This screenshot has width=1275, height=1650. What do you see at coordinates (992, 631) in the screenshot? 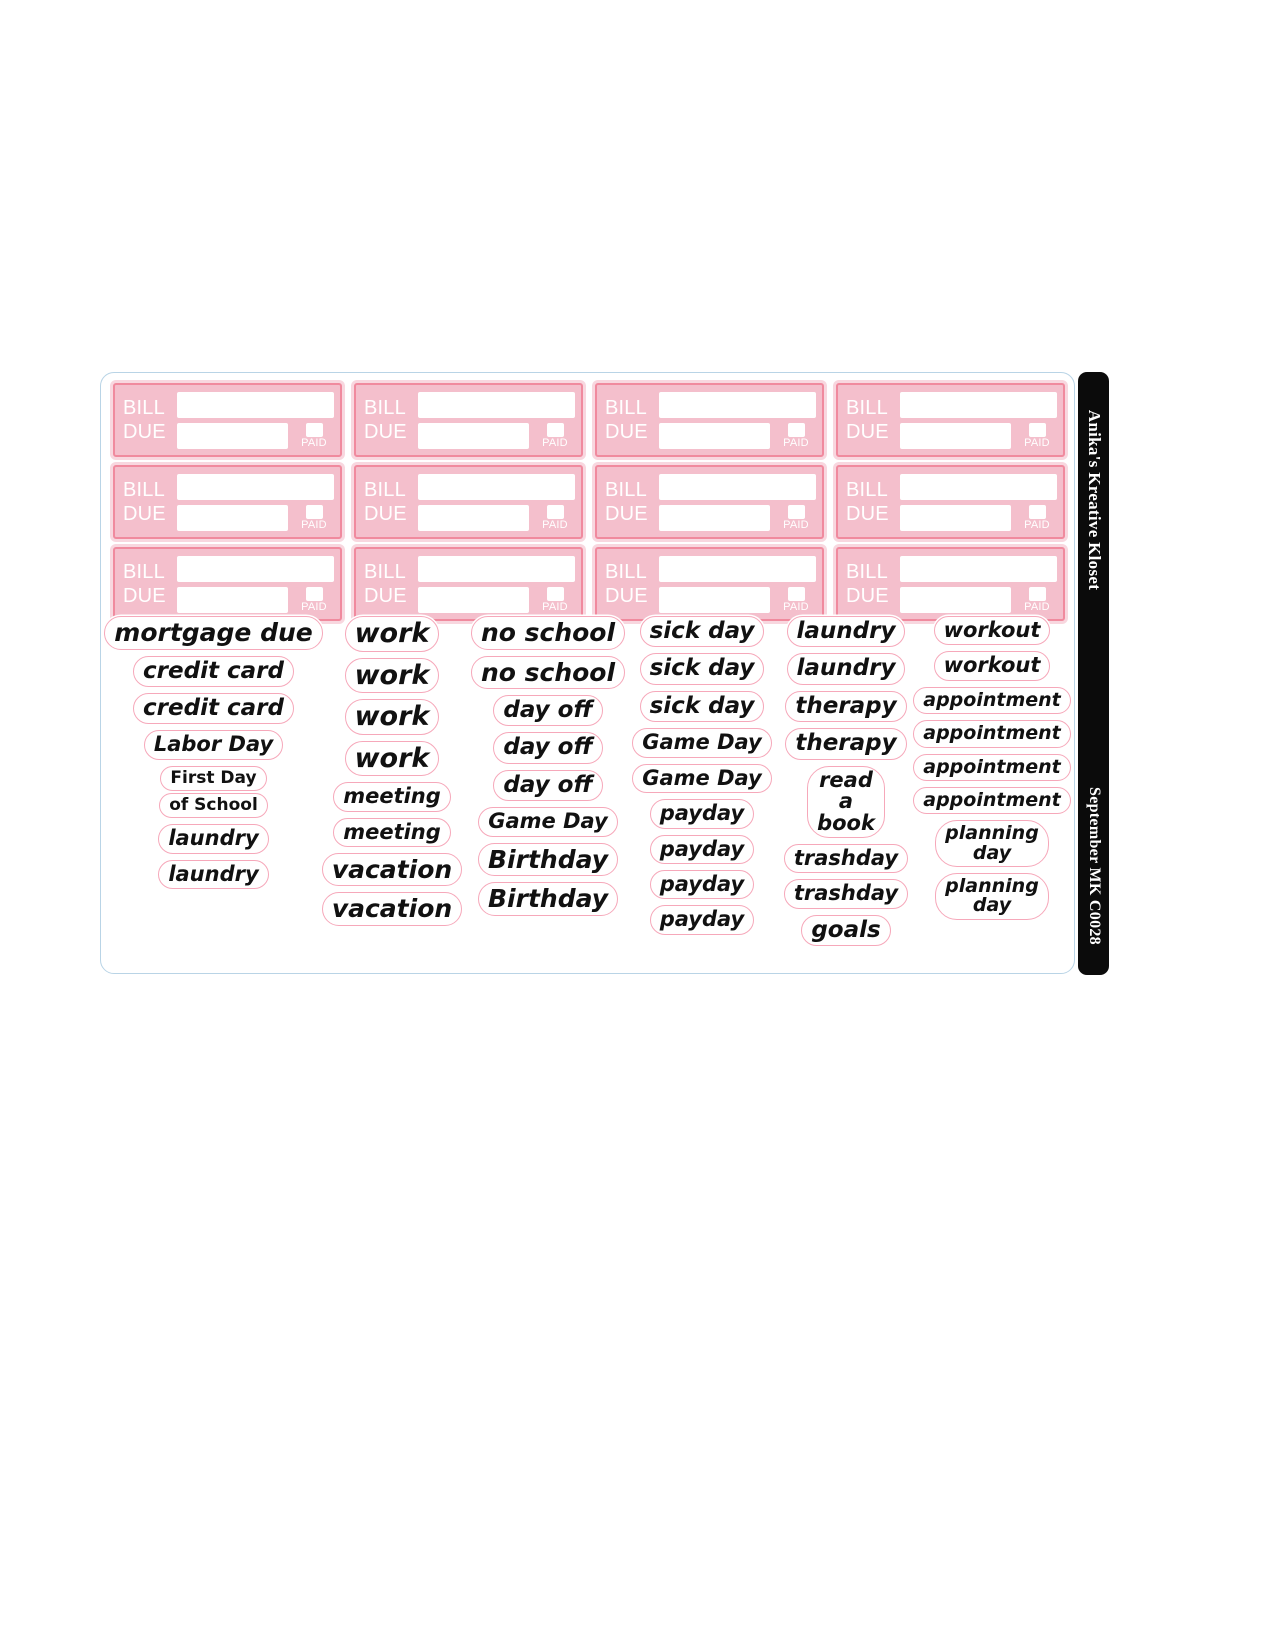
I see `word-sticker: workout` at bounding box center [992, 631].